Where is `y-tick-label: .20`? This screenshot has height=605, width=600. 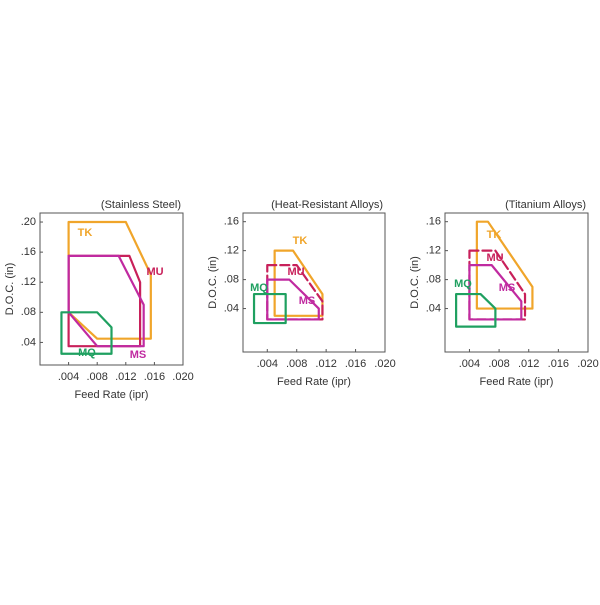
y-tick-label: .20 is located at coordinates (28, 222).